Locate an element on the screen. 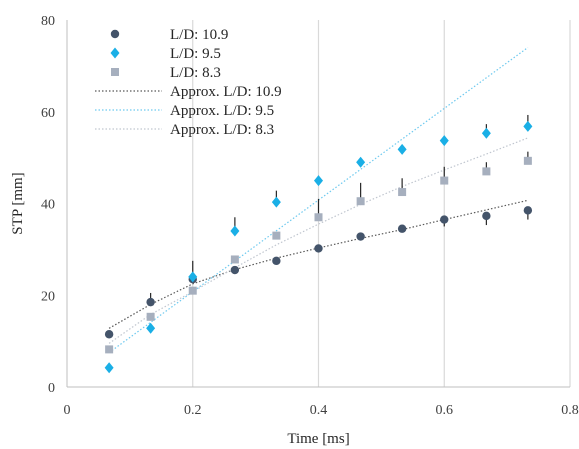 Image resolution: width=579 pixels, height=449 pixels. x-tick-label: 0.4 is located at coordinates (319, 410).